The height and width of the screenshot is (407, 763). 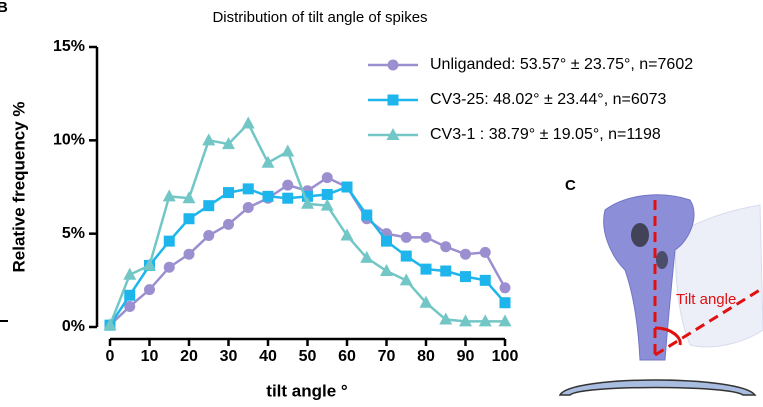 I want to click on x-tick-label: 70, so click(x=387, y=356).